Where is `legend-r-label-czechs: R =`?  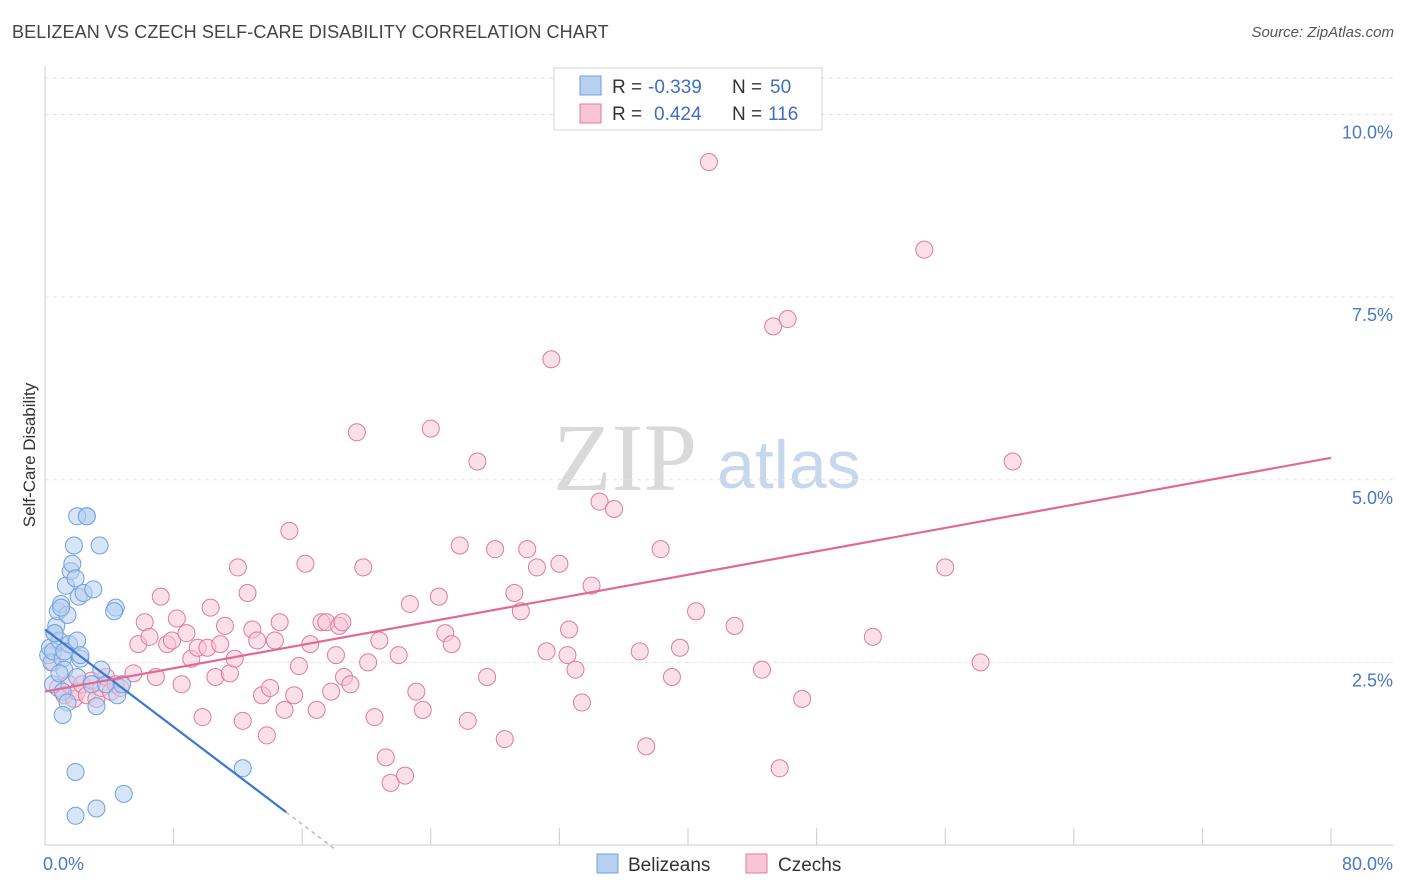 legend-r-label-czechs: R = is located at coordinates (627, 114).